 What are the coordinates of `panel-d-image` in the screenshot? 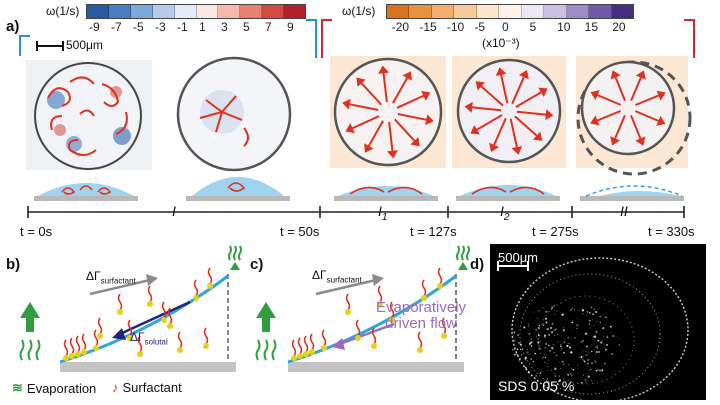 It's located at (598, 322).